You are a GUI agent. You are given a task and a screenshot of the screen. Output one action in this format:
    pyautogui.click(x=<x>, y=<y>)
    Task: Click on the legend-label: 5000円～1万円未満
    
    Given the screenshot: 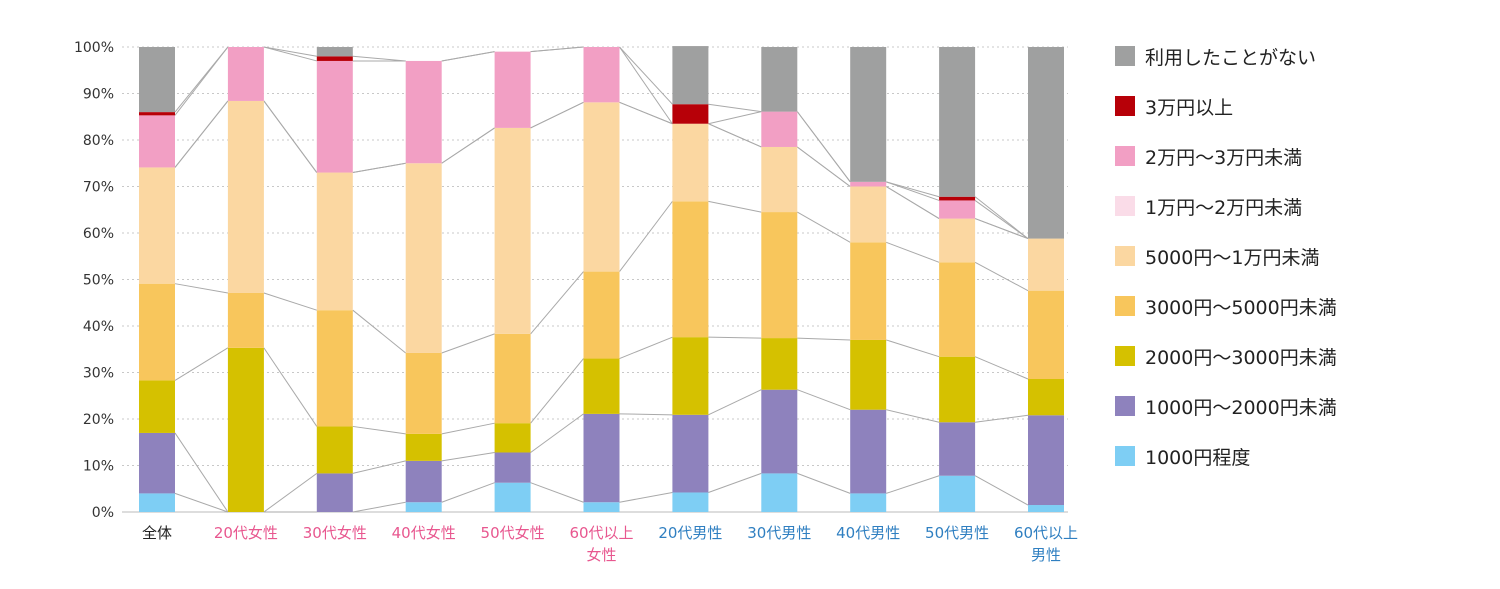 What is the action you would take?
    pyautogui.click(x=1232, y=258)
    